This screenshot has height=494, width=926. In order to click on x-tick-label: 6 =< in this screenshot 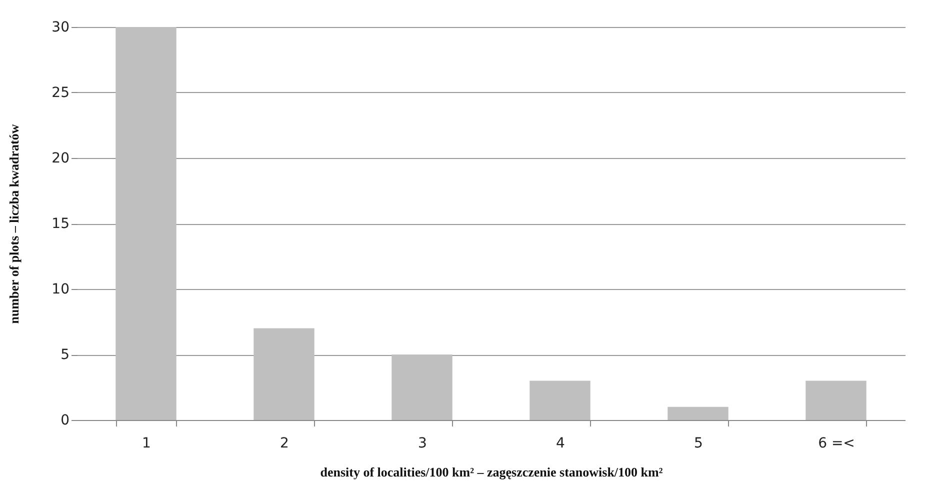, I will do `click(836, 444)`.